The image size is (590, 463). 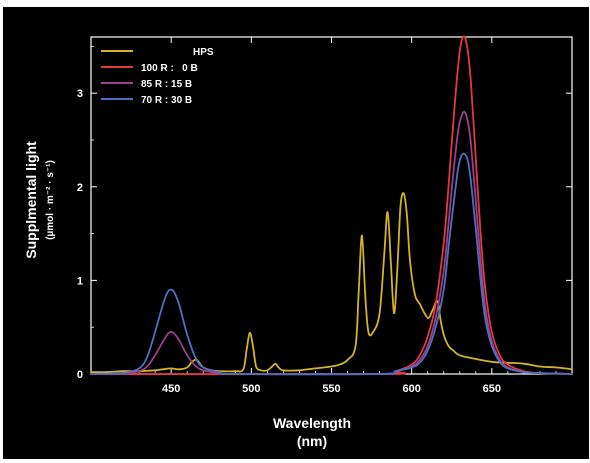 I want to click on x-tick-label: 600, so click(x=411, y=389).